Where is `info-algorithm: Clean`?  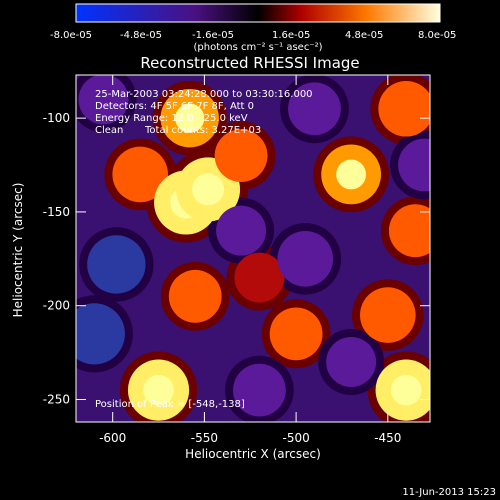 info-algorithm: Clean is located at coordinates (109, 130).